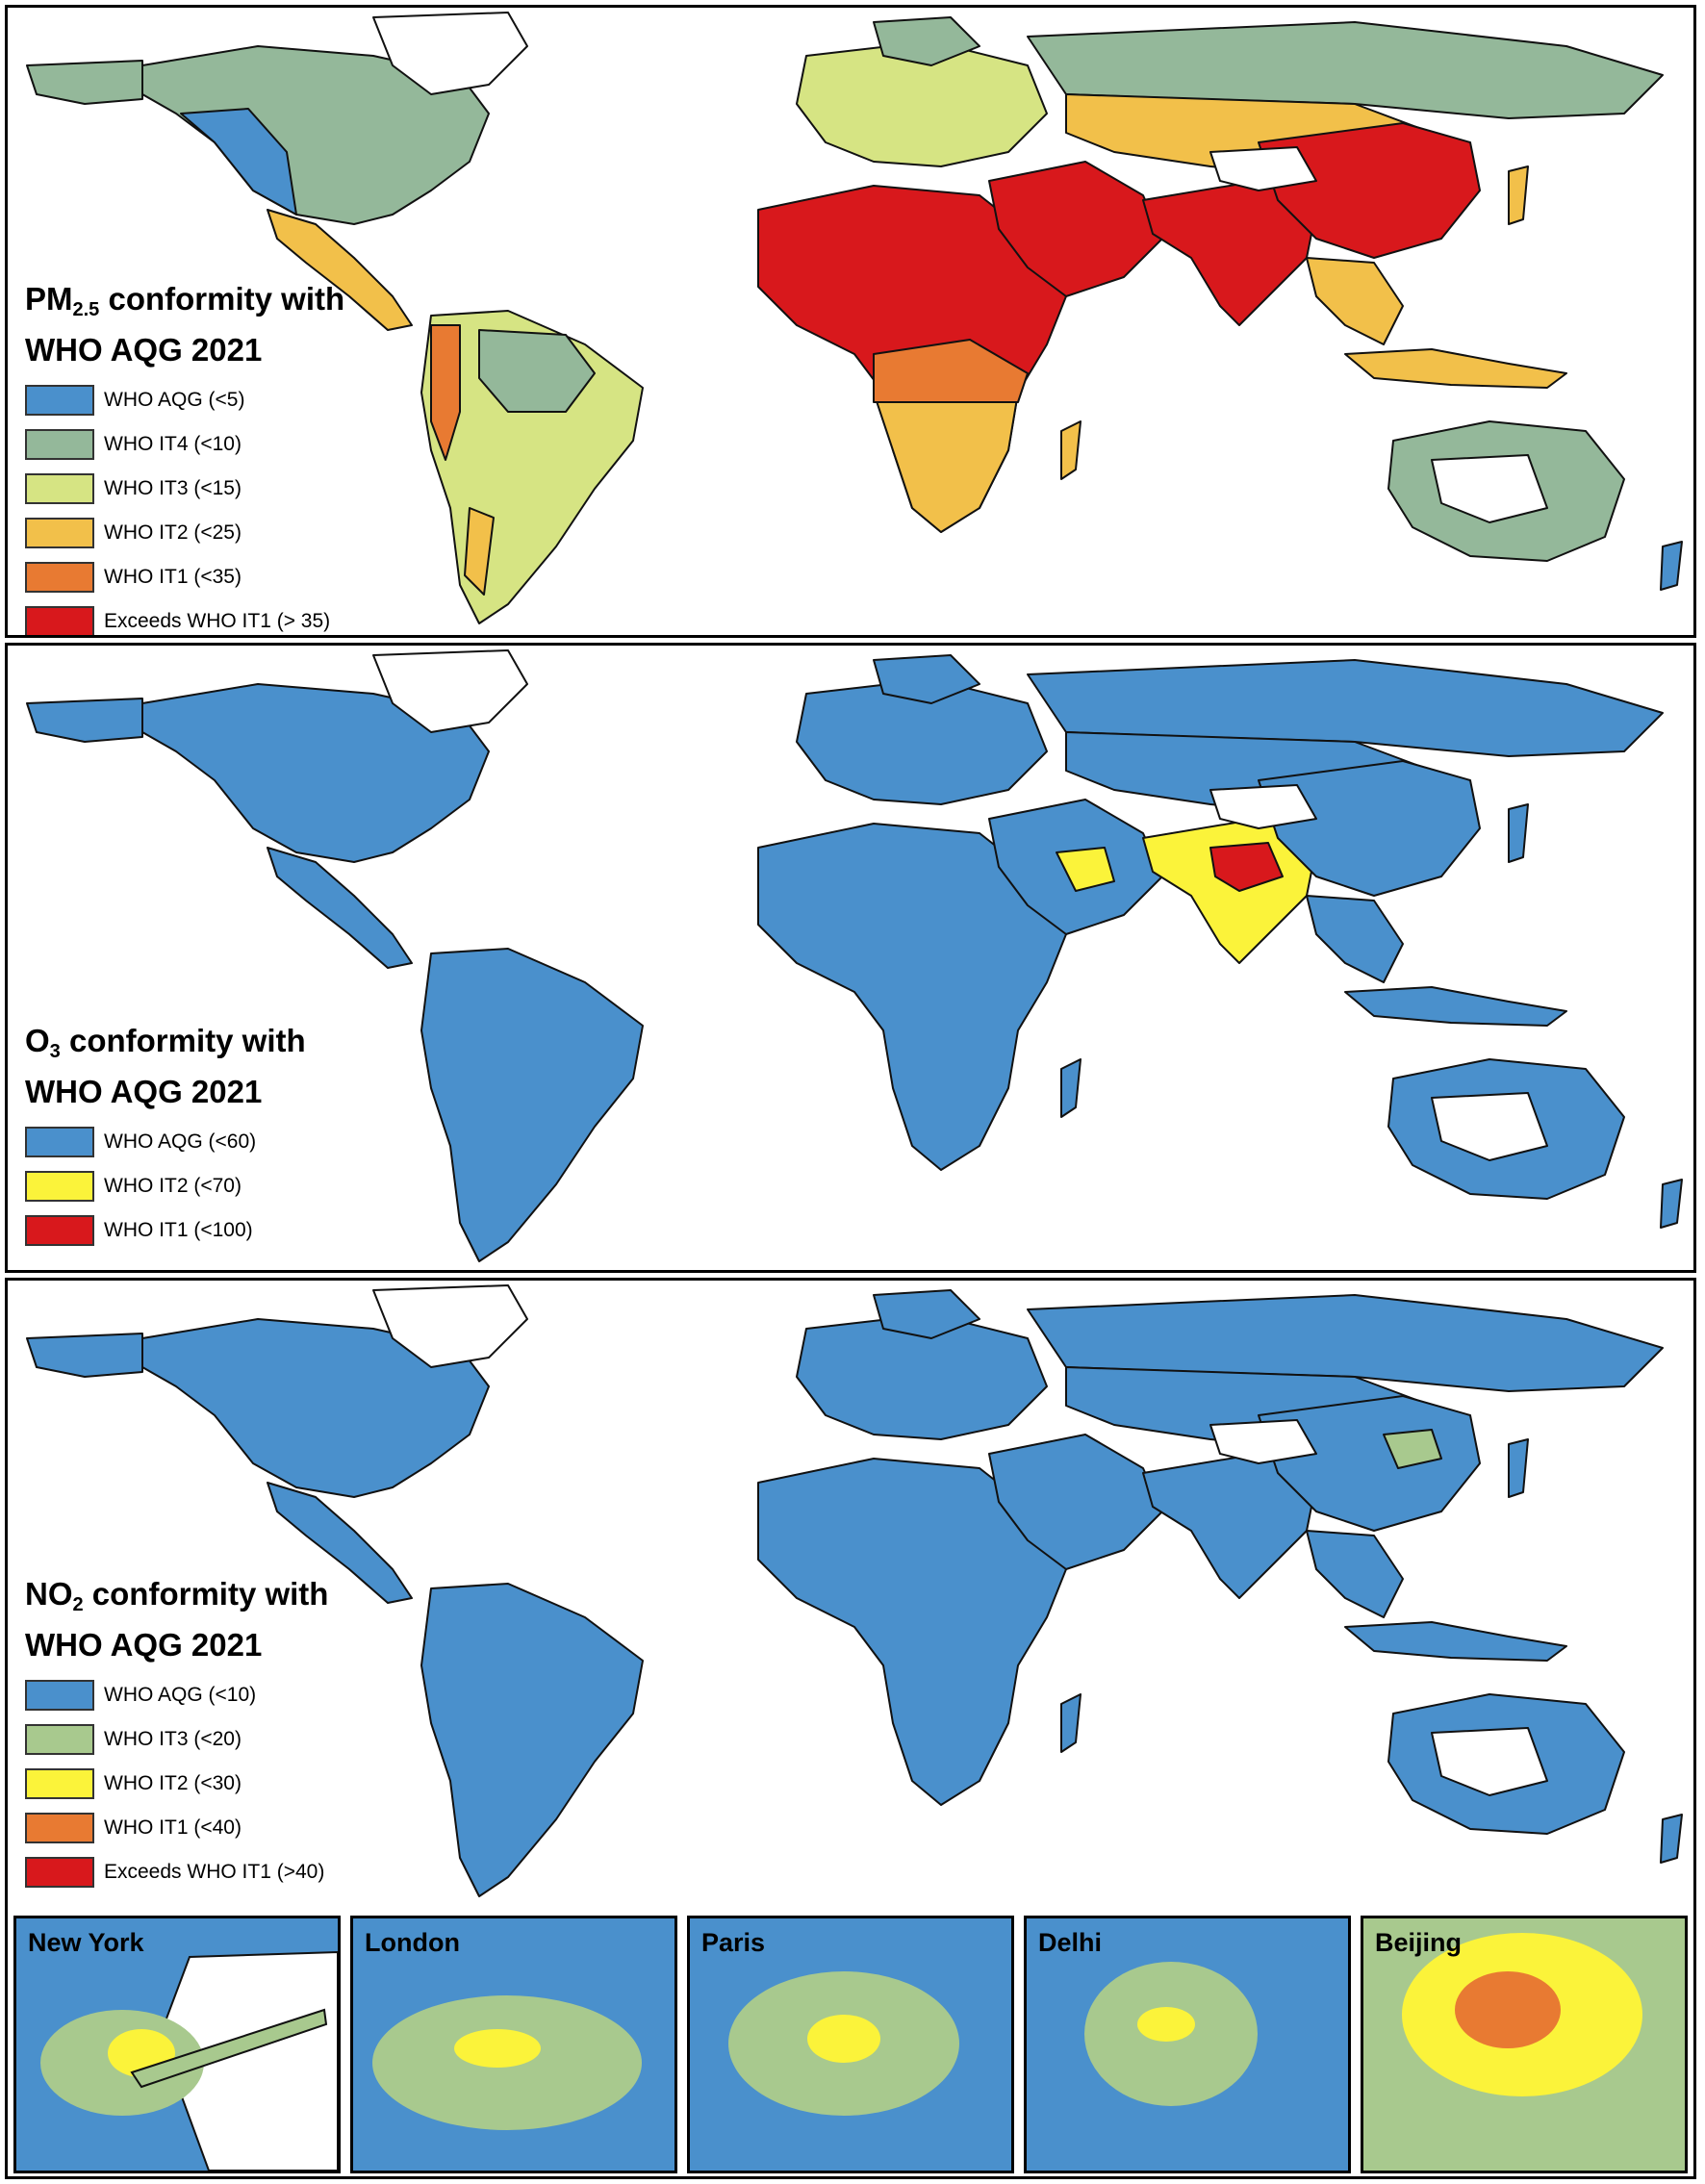  Describe the element at coordinates (926, 41) in the screenshot. I see `pm25-scandinavia` at that location.